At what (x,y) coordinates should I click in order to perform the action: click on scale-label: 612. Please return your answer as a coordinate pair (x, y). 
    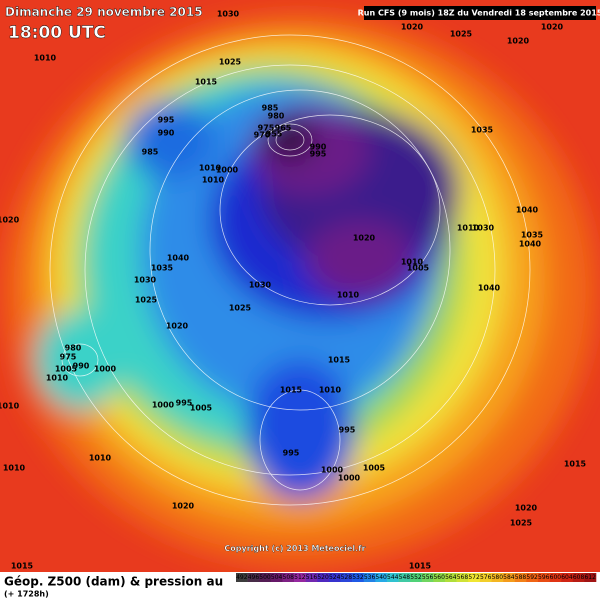
    Looking at the image, I should click on (590, 577).